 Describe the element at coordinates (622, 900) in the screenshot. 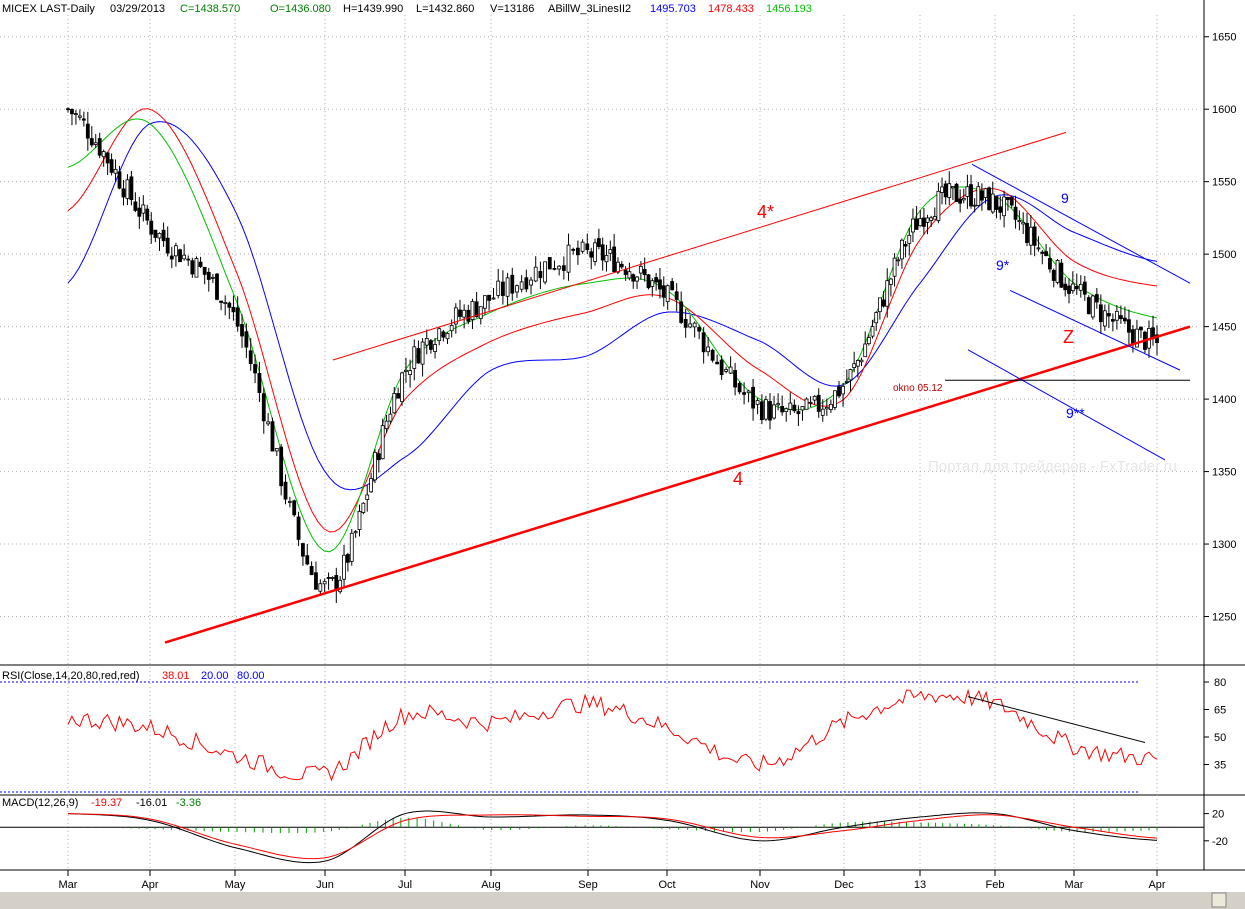

I see `horizontal-scrollbar` at that location.